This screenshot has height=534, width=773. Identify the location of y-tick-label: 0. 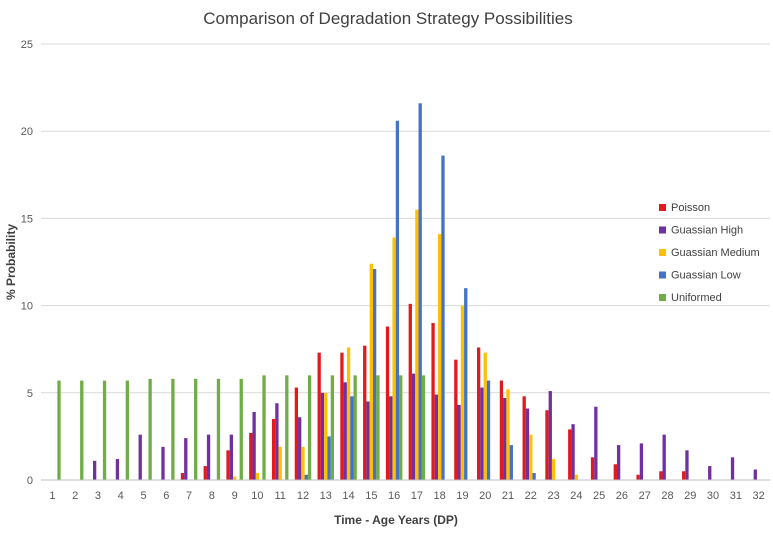
(30, 481).